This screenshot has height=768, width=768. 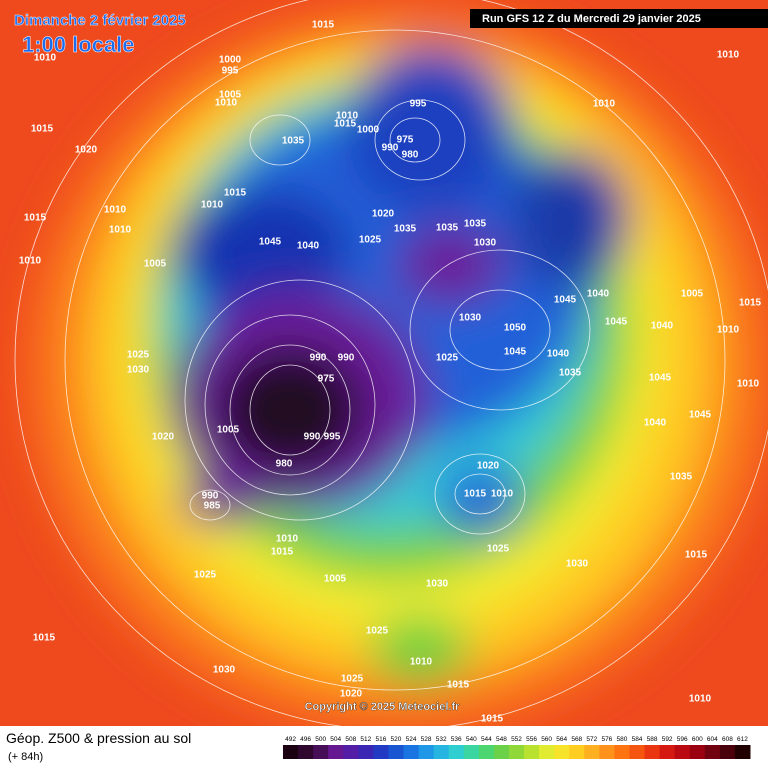 I want to click on legend-tick-label: 600, so click(x=697, y=739).